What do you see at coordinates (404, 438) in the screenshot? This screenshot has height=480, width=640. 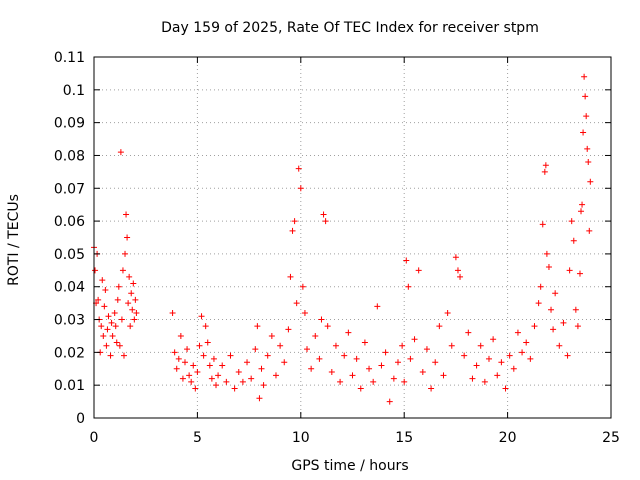 I see `x-tick-label: 15` at bounding box center [404, 438].